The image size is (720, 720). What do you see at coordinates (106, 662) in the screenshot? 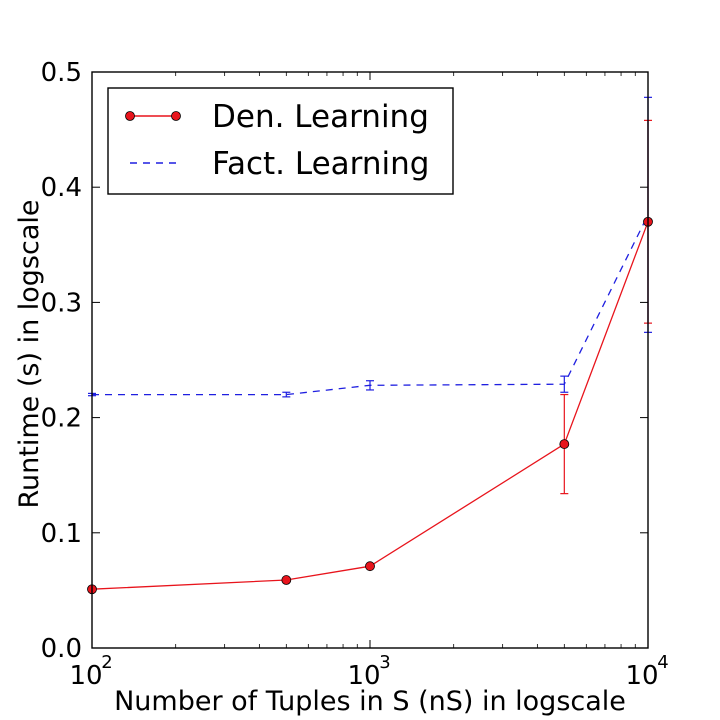
I see `x-tick-exponent-0: 2` at bounding box center [106, 662].